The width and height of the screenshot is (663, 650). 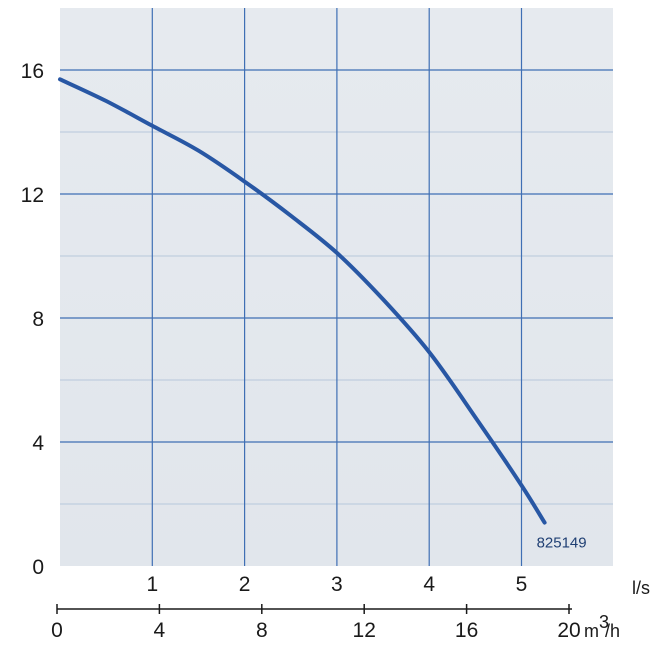 I want to click on x-tick-label-m3h: 0, so click(x=57, y=630).